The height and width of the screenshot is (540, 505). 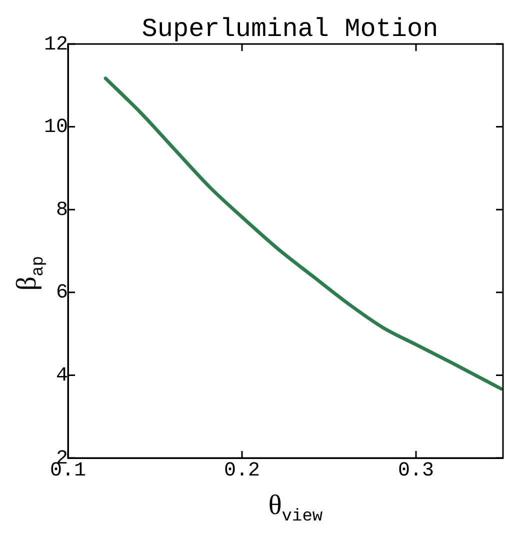 What do you see at coordinates (56, 128) in the screenshot?
I see `y-tick-label: 10` at bounding box center [56, 128].